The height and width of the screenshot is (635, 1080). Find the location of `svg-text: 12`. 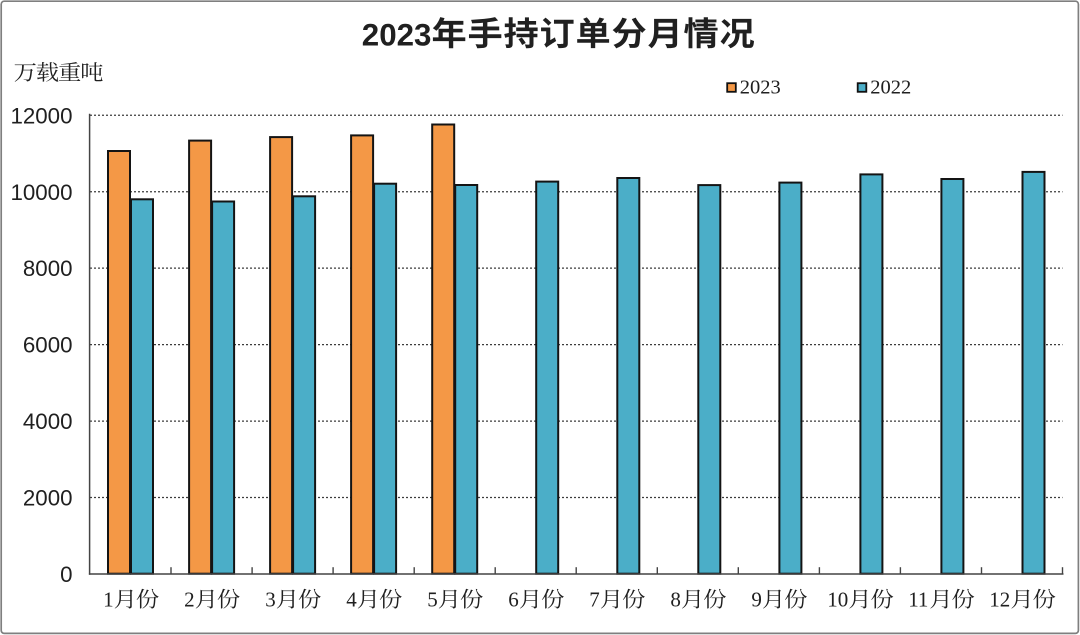

svg-text: 12 is located at coordinates (999, 600).